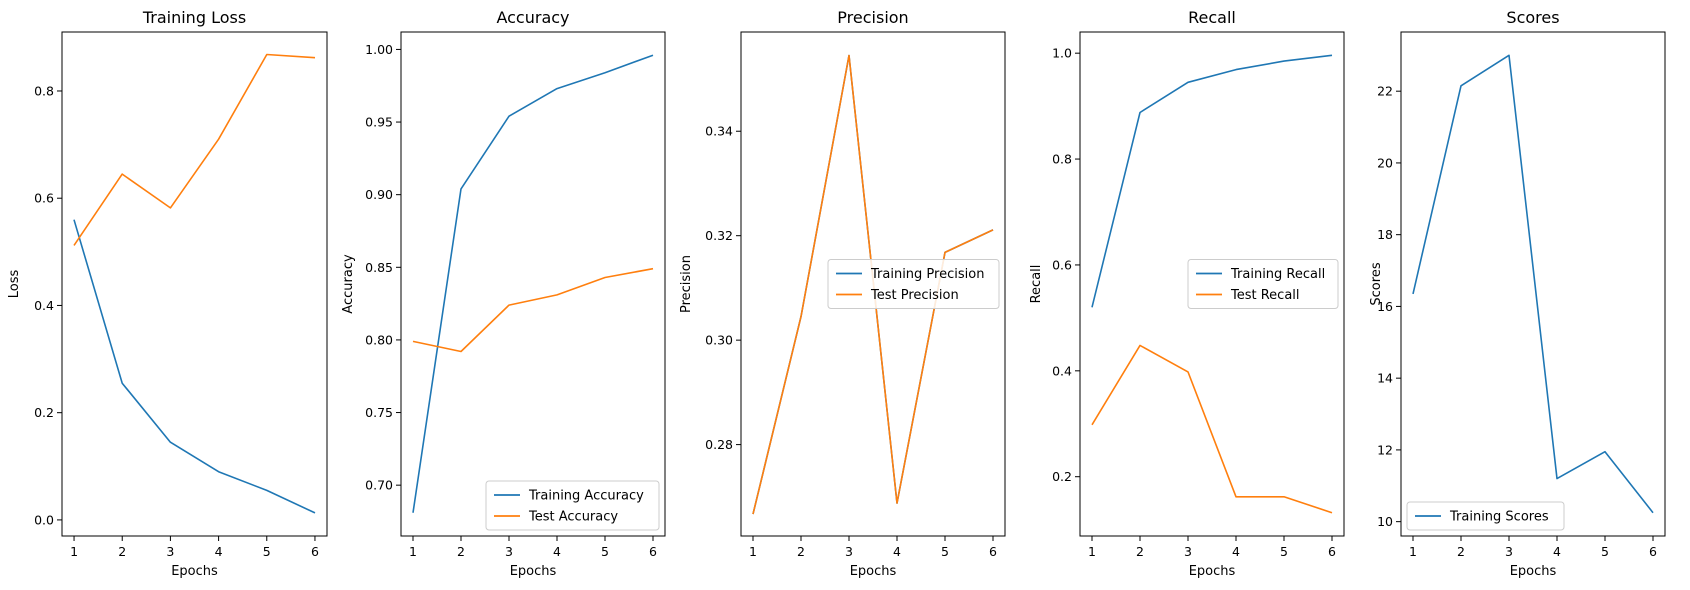  What do you see at coordinates (927, 274) in the screenshot?
I see `legend-entry: Training Precision` at bounding box center [927, 274].